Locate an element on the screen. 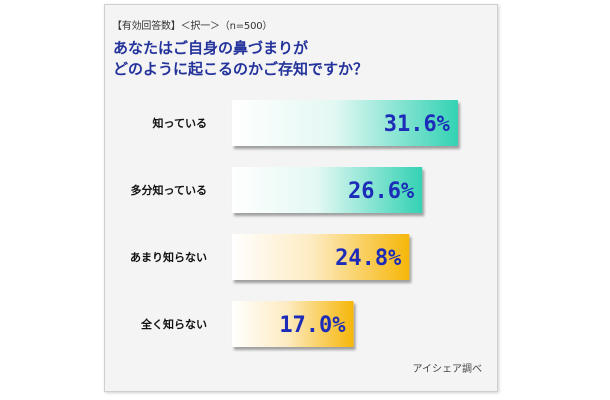 The image size is (610, 400). chart-title: あなたはご自身の鼻づまりが どのように起こるのかご存知ですか？ is located at coordinates (240, 59).